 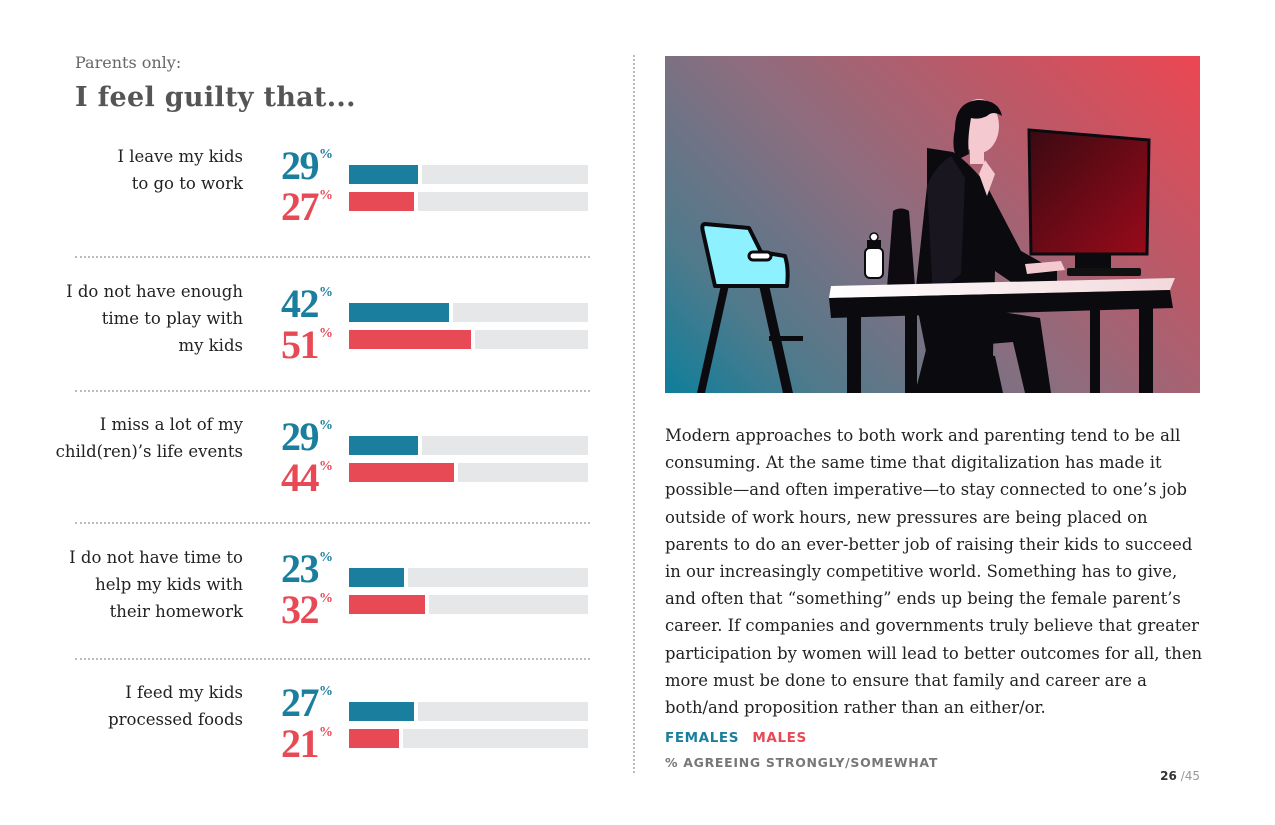 I want to click on category-label: I feed my kids processed foods, so click(x=148, y=706).